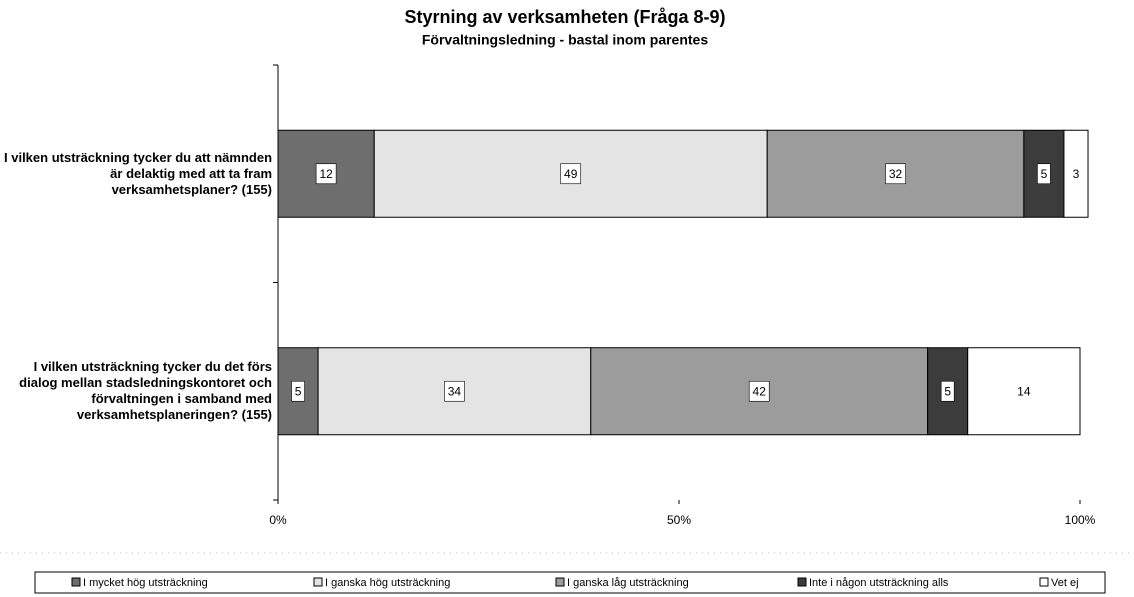 The width and height of the screenshot is (1134, 597). I want to click on legend-label: I mycket hög utsträckning, so click(145, 583).